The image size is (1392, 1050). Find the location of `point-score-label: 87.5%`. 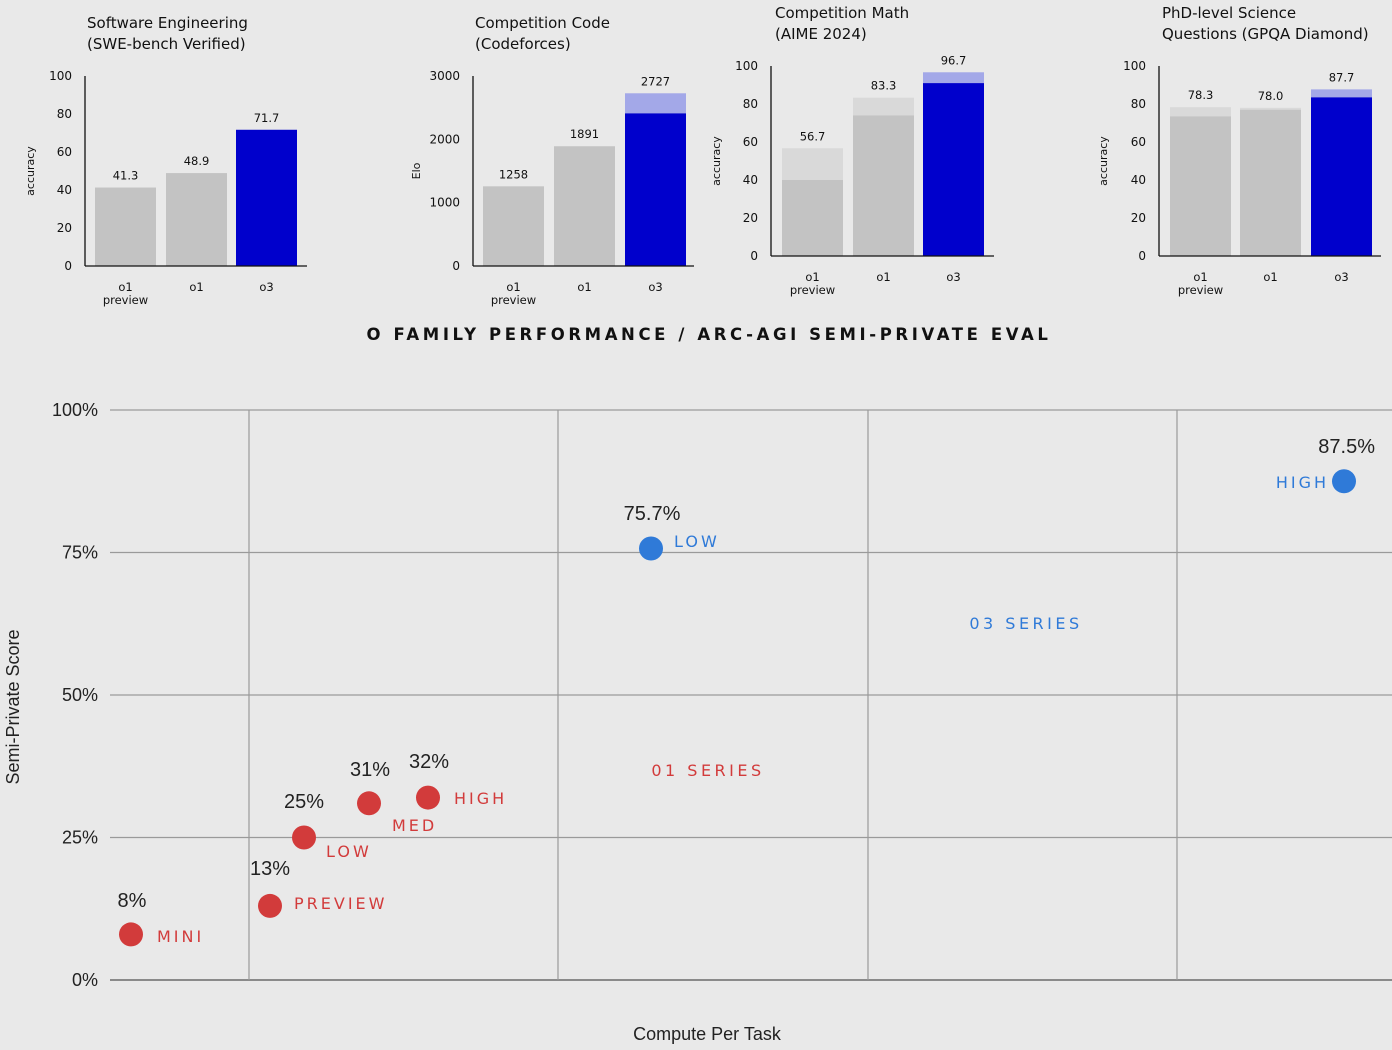

point-score-label: 87.5% is located at coordinates (1346, 447).